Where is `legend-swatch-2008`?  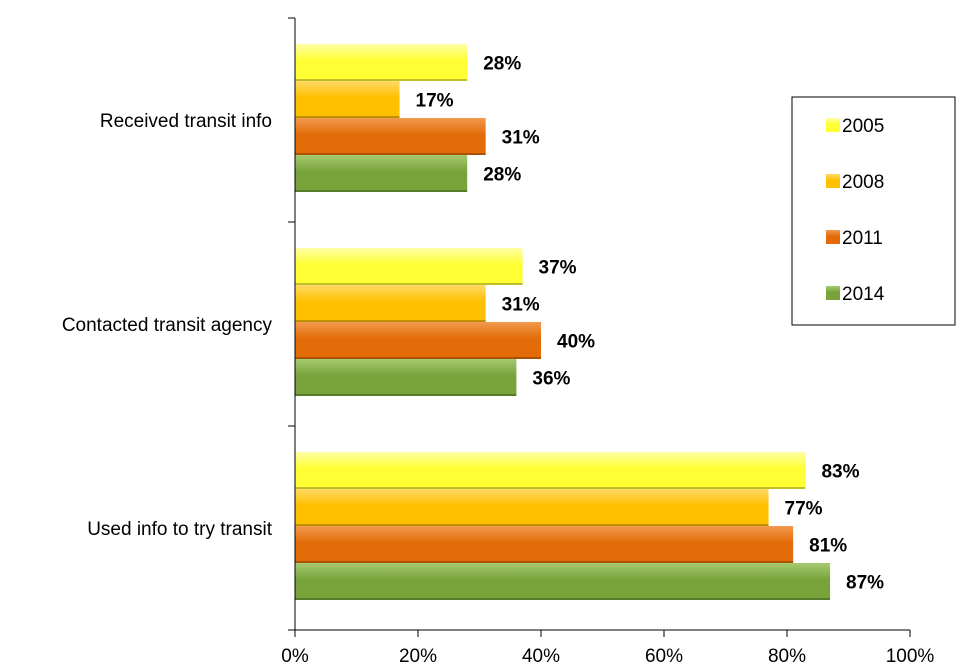
legend-swatch-2008 is located at coordinates (833, 181).